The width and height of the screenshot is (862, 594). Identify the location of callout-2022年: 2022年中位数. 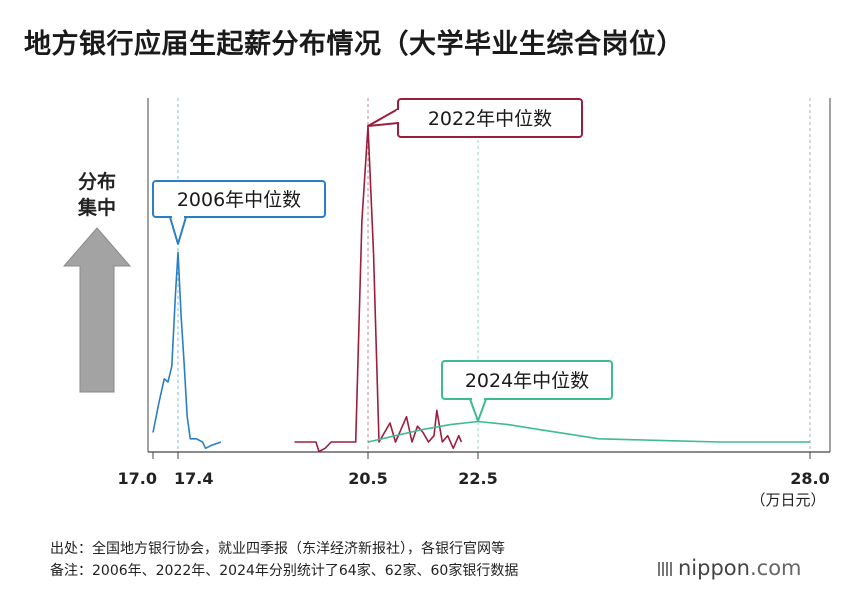
(475, 118).